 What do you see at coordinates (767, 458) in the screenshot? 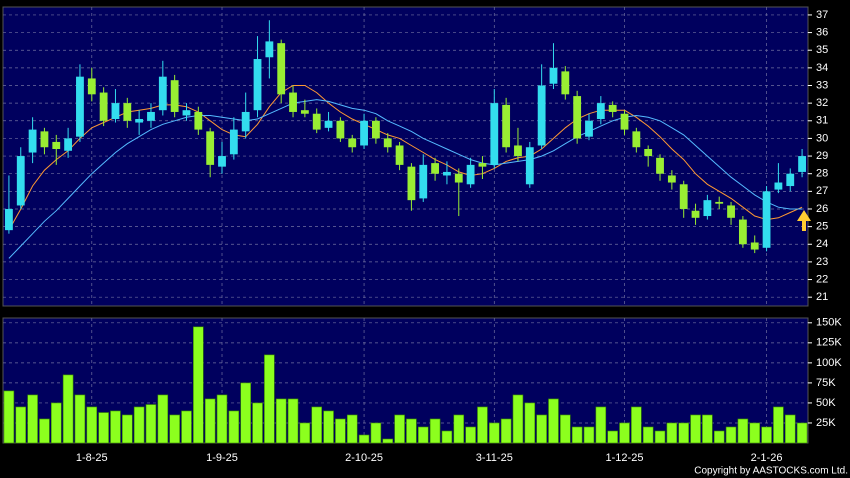
I see `x-tick-label: 2-1-26` at bounding box center [767, 458].